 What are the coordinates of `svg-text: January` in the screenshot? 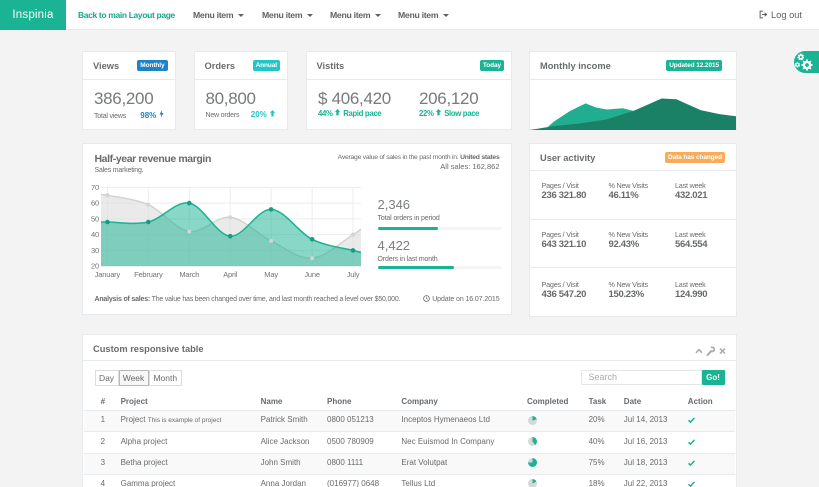 It's located at (108, 274).